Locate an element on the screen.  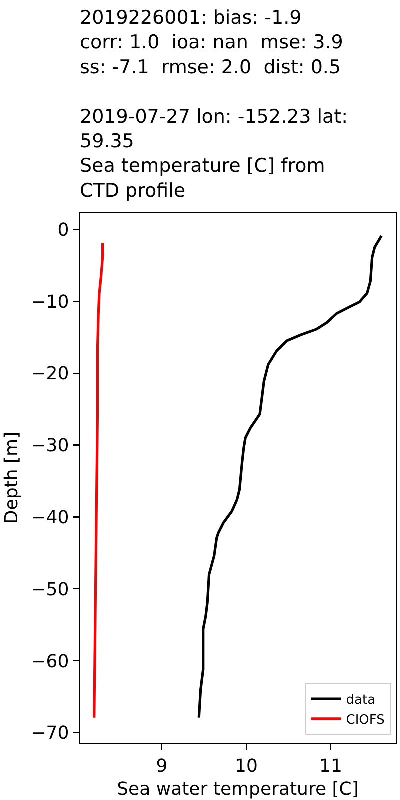
x-axis-title: Sea water temperature [C] is located at coordinates (238, 789).